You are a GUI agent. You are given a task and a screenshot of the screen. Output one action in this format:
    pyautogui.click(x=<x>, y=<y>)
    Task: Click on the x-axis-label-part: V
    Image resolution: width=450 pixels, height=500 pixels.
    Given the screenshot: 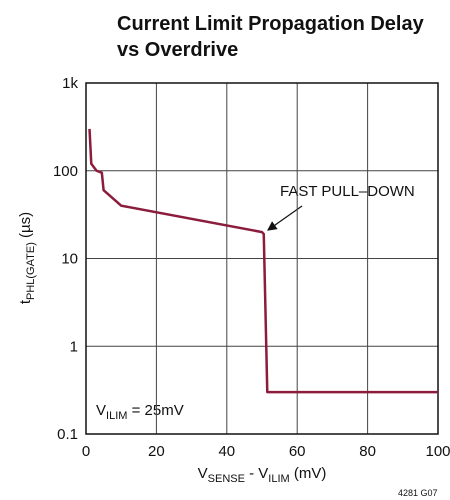 What is the action you would take?
    pyautogui.click(x=203, y=473)
    